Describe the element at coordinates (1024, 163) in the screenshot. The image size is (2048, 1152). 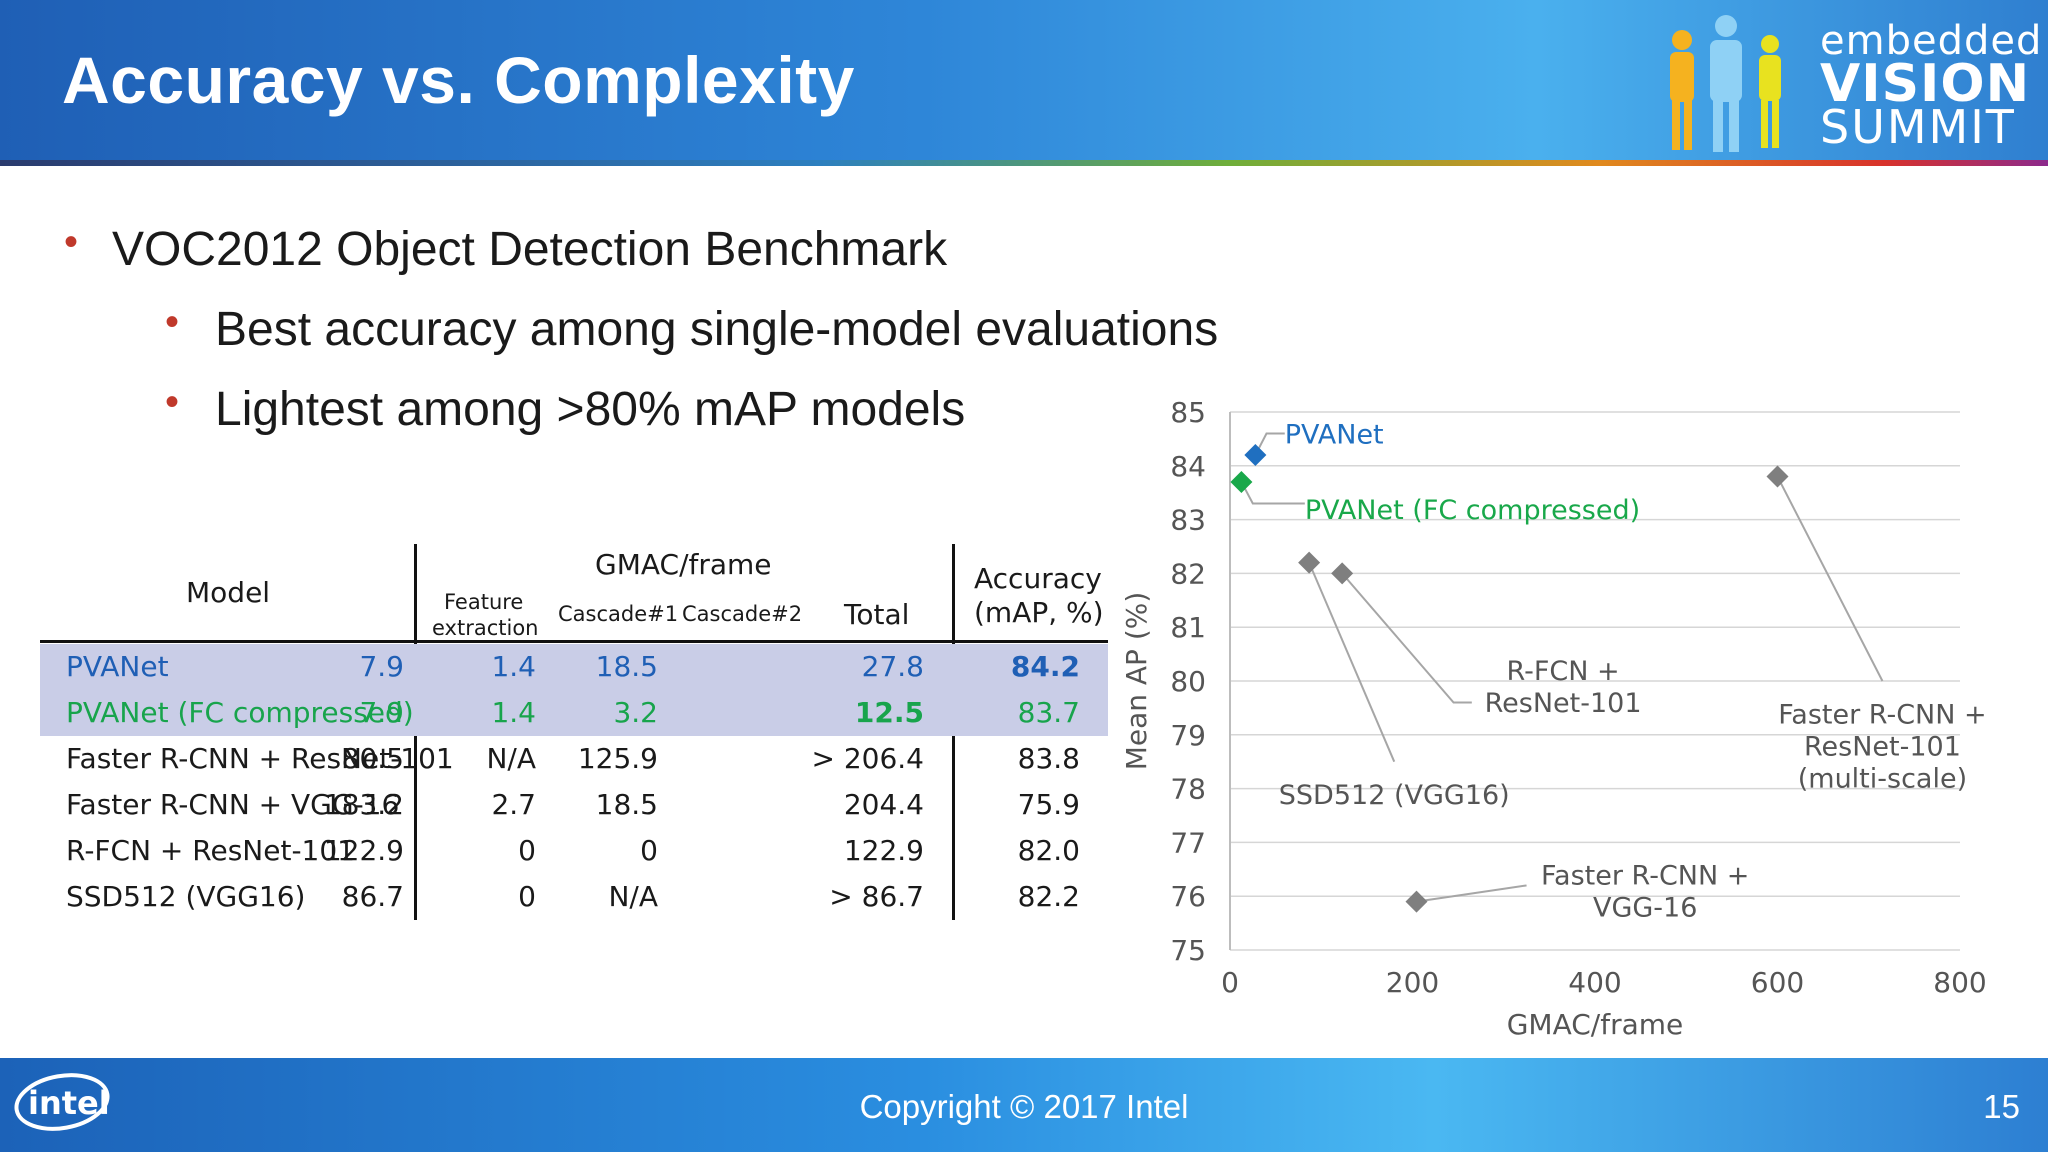
I see `header-color-stripe` at that location.